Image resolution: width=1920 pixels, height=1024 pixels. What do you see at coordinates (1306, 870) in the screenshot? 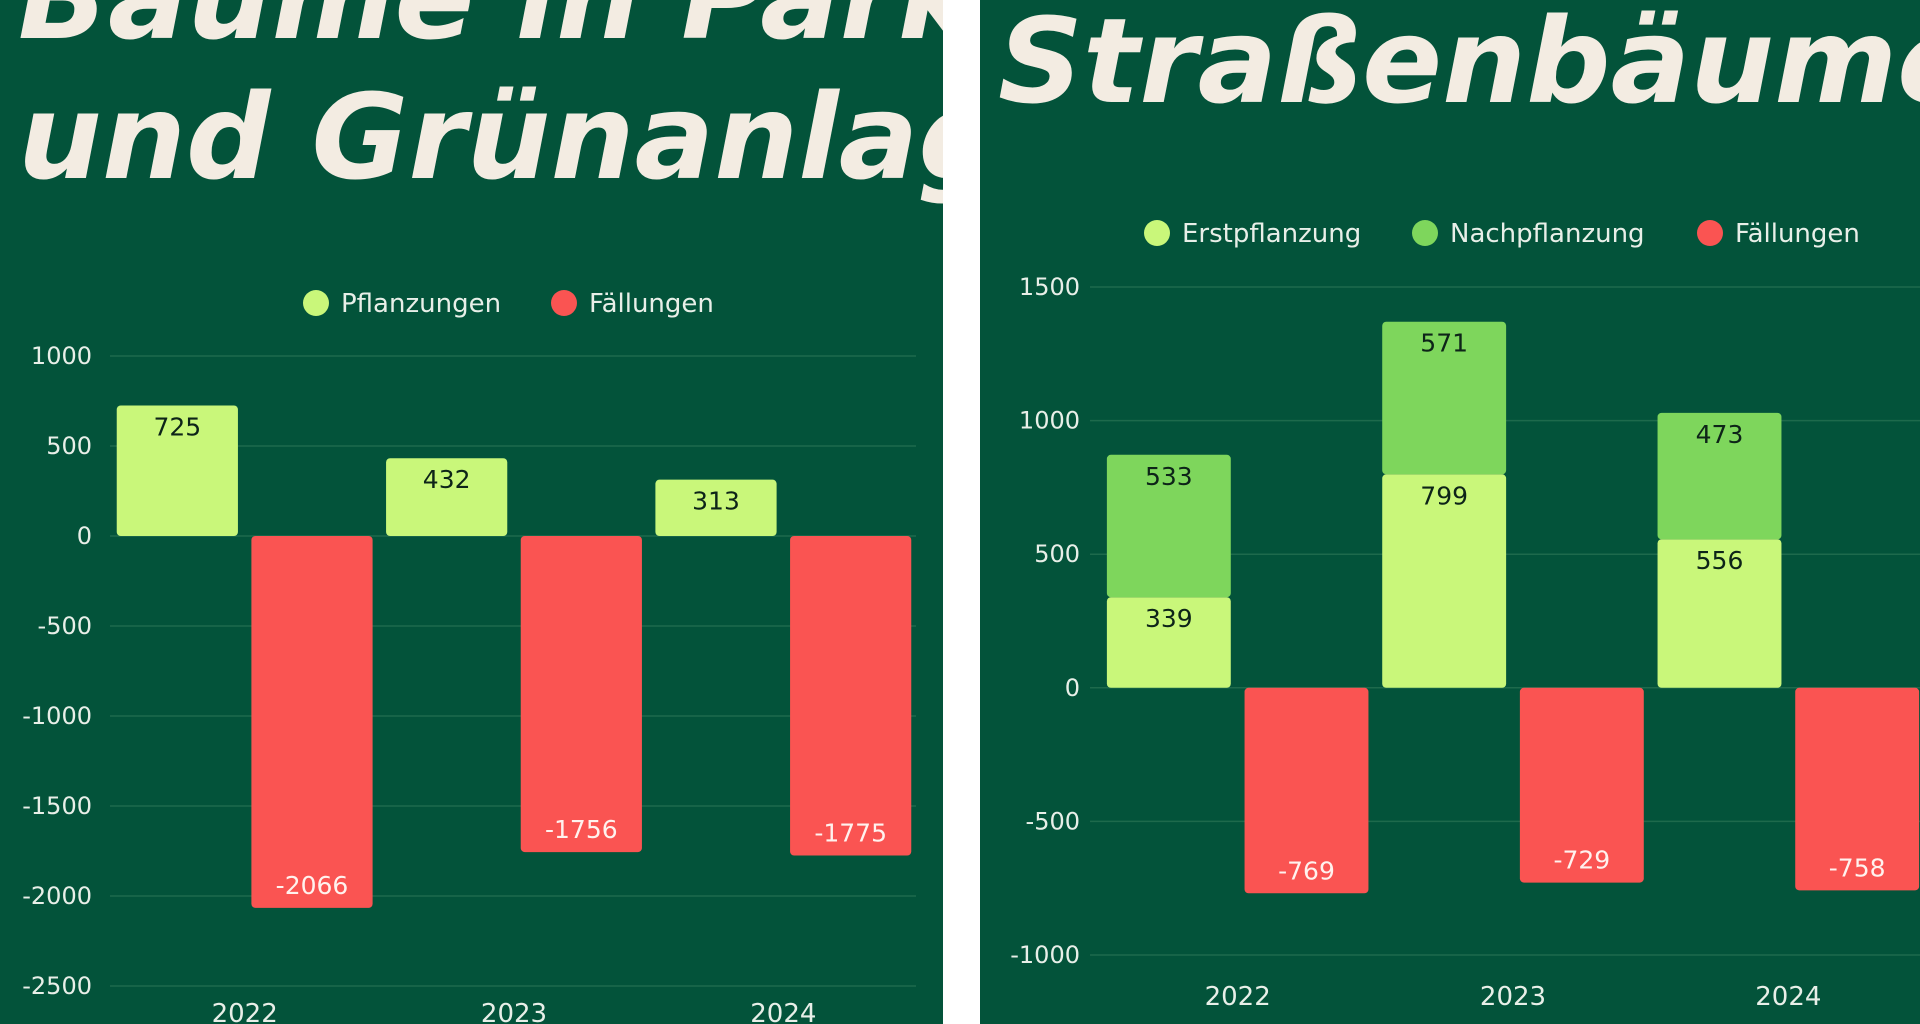
I see `bar-value-label: -769` at bounding box center [1306, 870].